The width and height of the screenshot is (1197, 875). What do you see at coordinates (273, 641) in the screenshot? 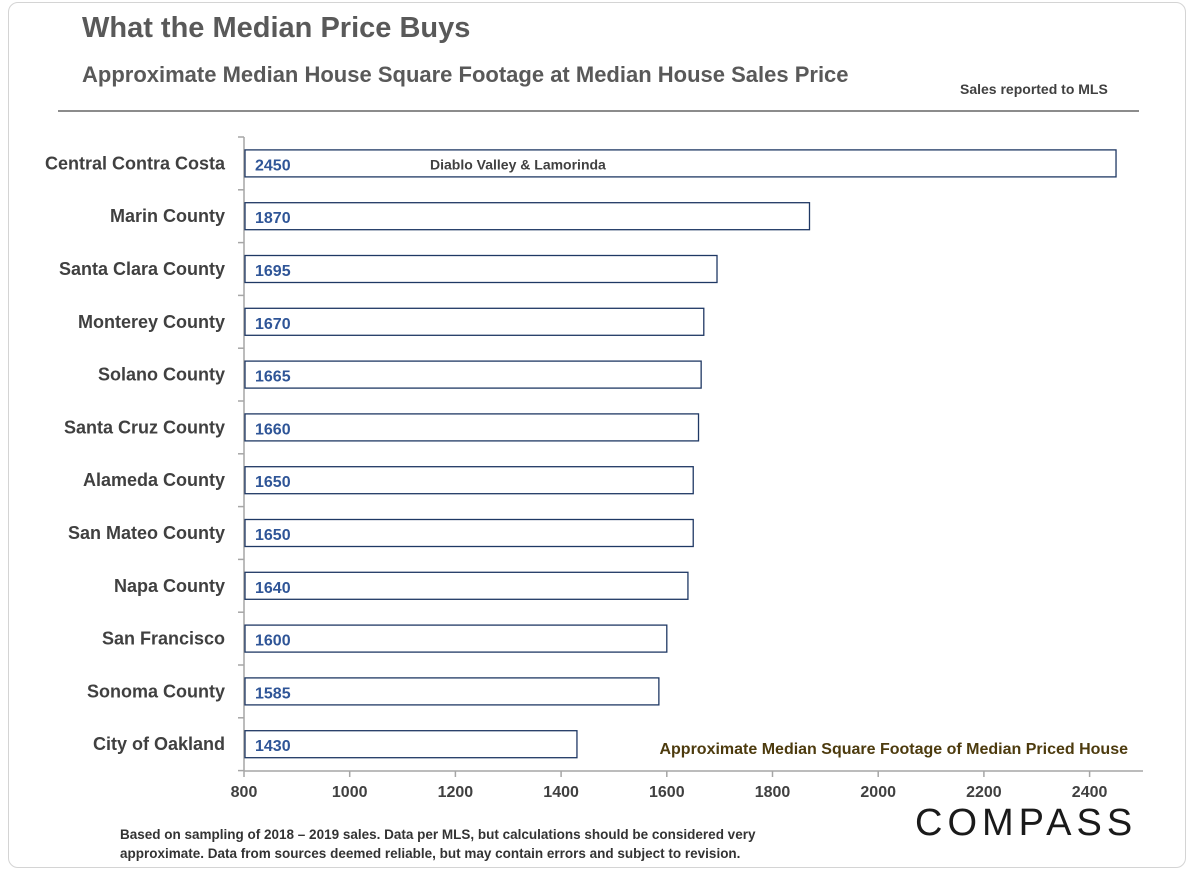
I see `bar-value-label: 1600` at bounding box center [273, 641].